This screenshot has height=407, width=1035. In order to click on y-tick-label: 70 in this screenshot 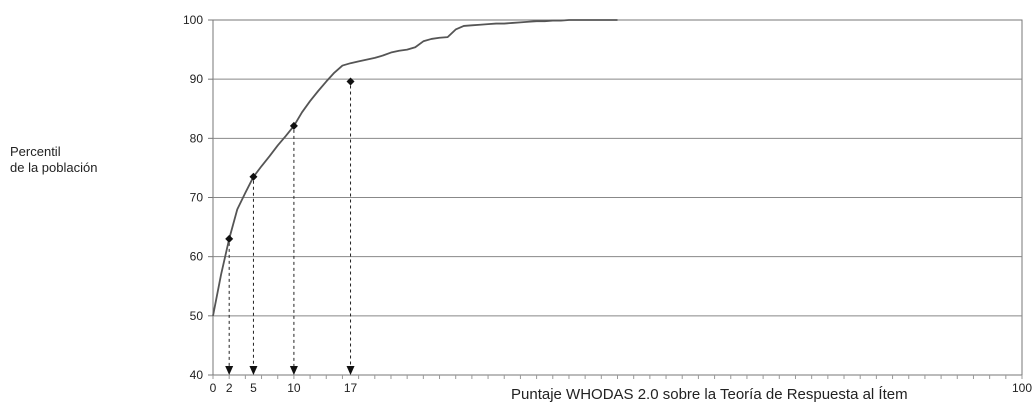, I will do `click(197, 198)`.